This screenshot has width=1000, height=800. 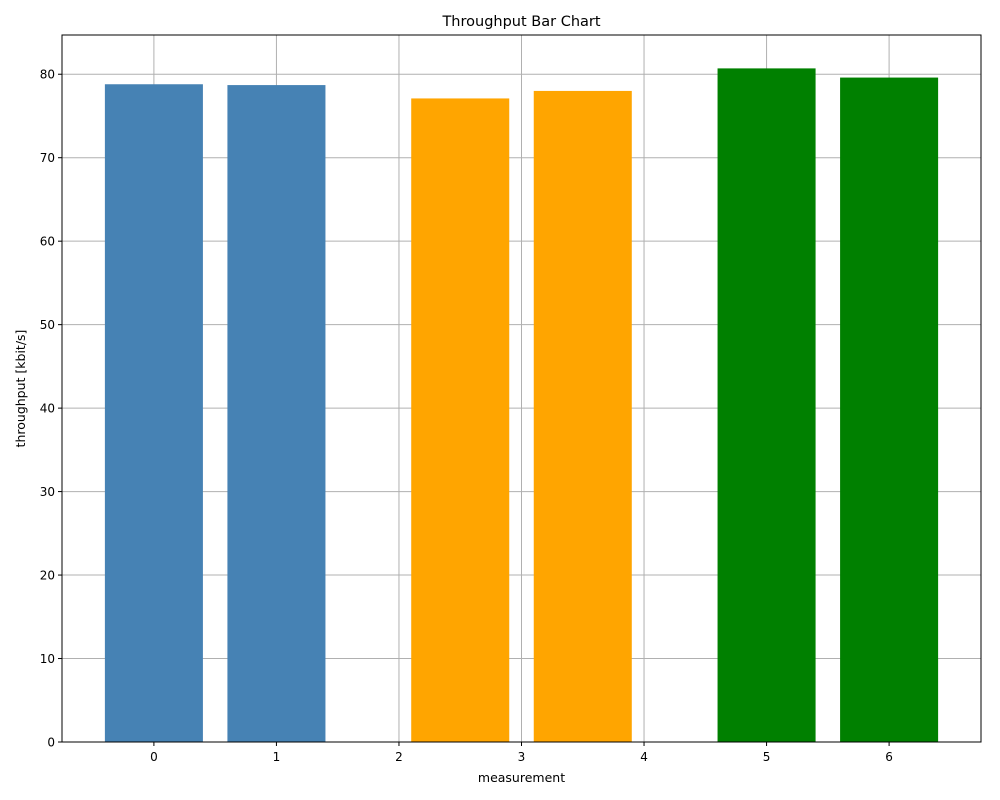 I want to click on x-tick-label-6: 6, so click(x=889, y=757).